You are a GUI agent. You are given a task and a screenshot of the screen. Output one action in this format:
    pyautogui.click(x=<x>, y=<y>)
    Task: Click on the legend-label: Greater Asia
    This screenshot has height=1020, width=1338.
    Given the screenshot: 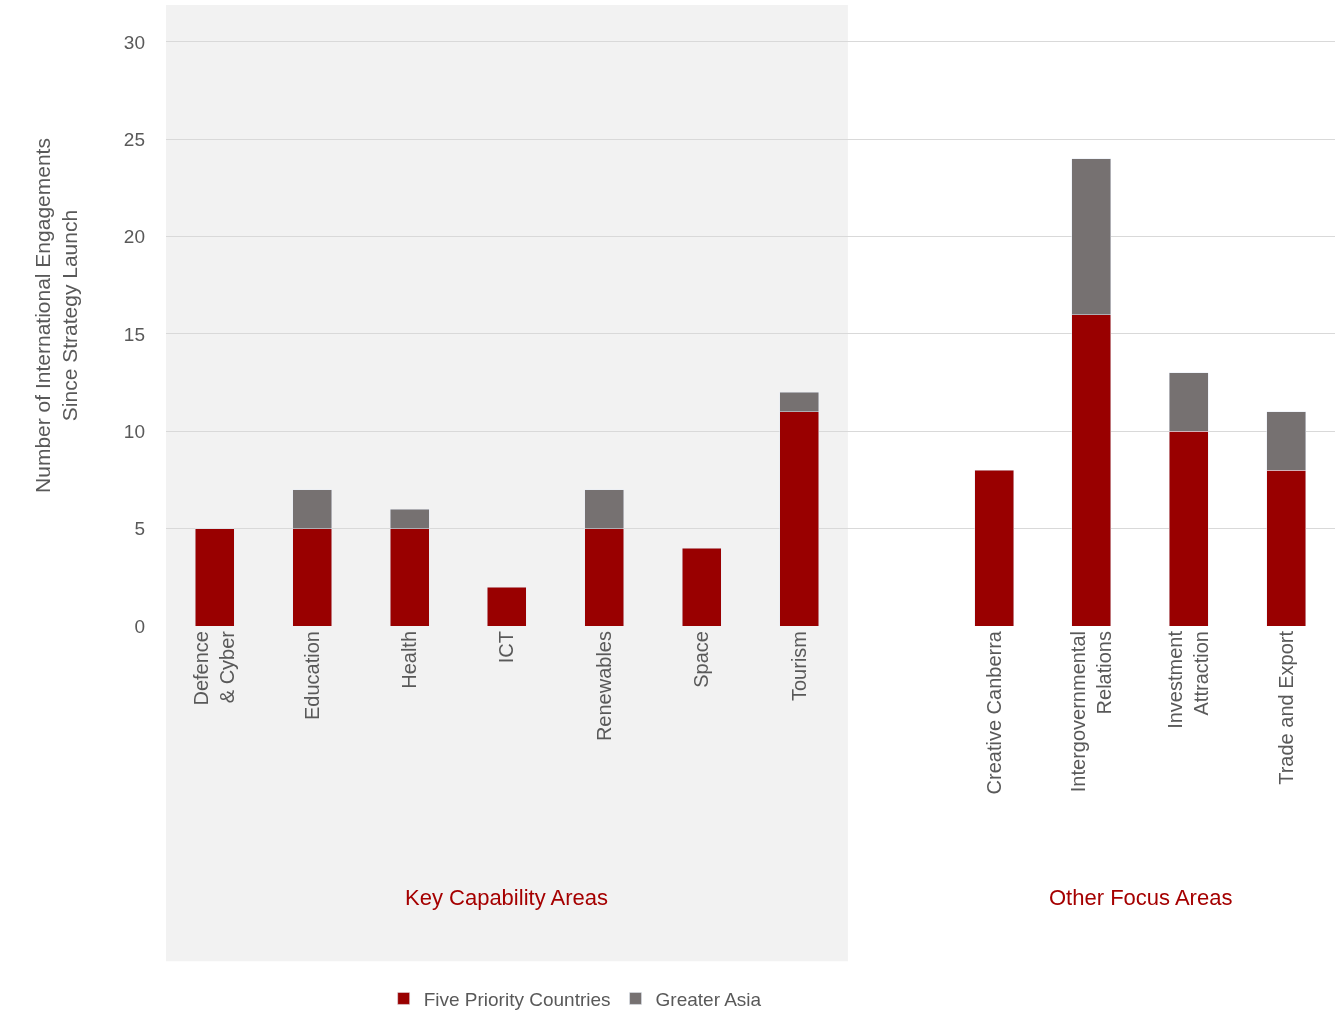 What is the action you would take?
    pyautogui.click(x=708, y=999)
    